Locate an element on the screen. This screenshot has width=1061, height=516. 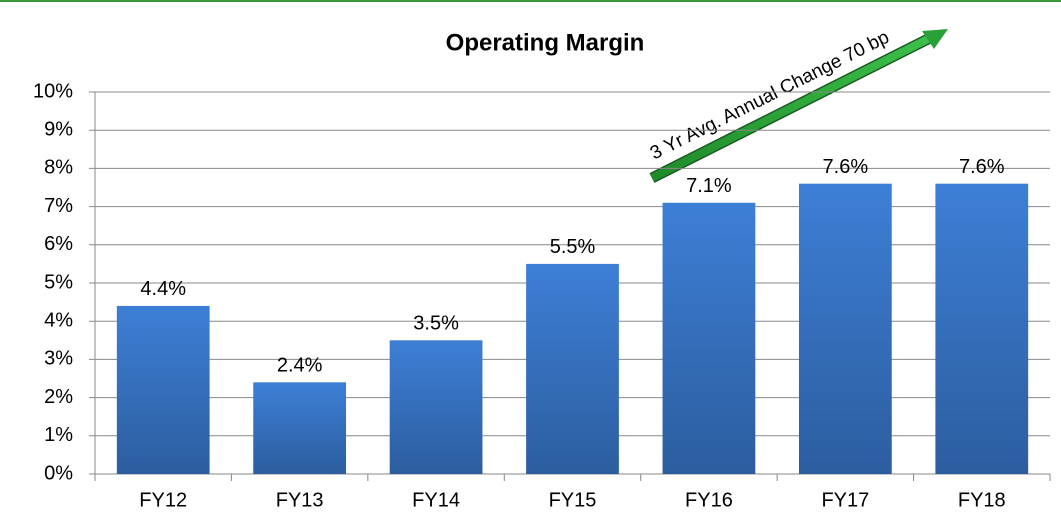
annotation: 3 Yr Avg. Annual Change 70 bp is located at coordinates (770, 96).